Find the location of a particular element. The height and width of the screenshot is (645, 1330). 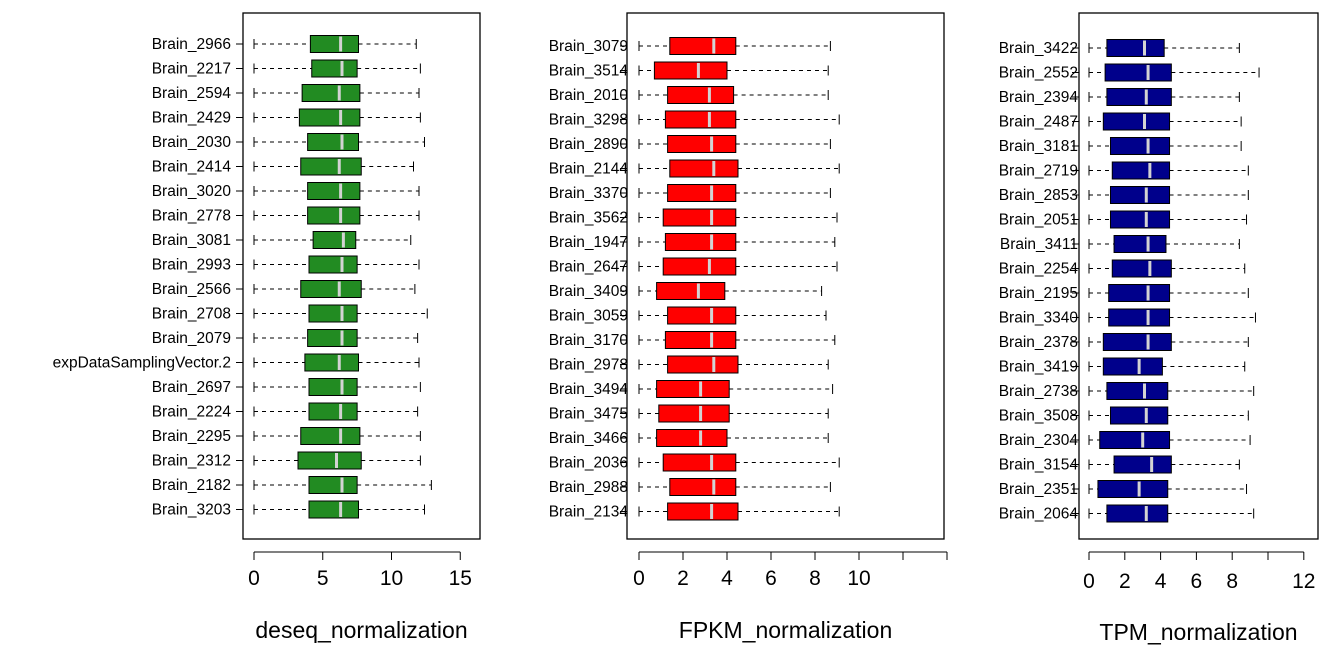

y-tick-label: Brain_3203 is located at coordinates (191, 510).